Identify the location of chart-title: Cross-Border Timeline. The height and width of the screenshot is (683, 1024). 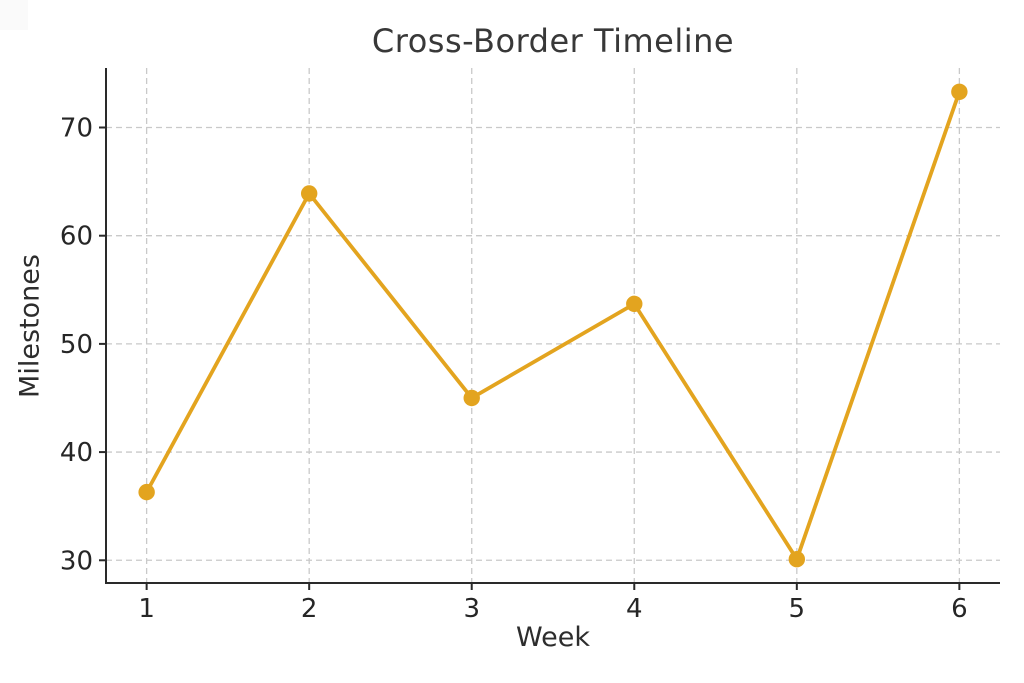
(553, 41).